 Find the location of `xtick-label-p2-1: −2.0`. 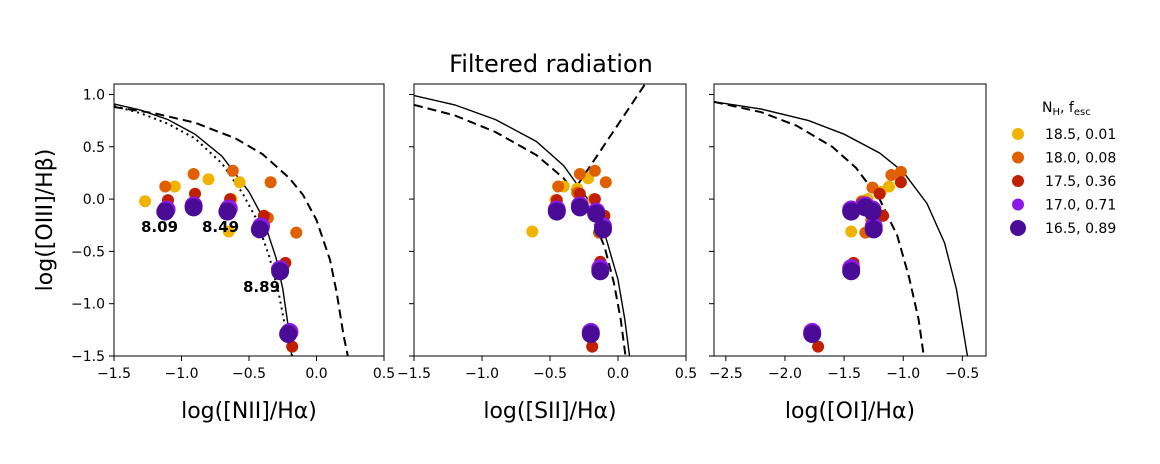

xtick-label-p2-1: −2.0 is located at coordinates (785, 374).